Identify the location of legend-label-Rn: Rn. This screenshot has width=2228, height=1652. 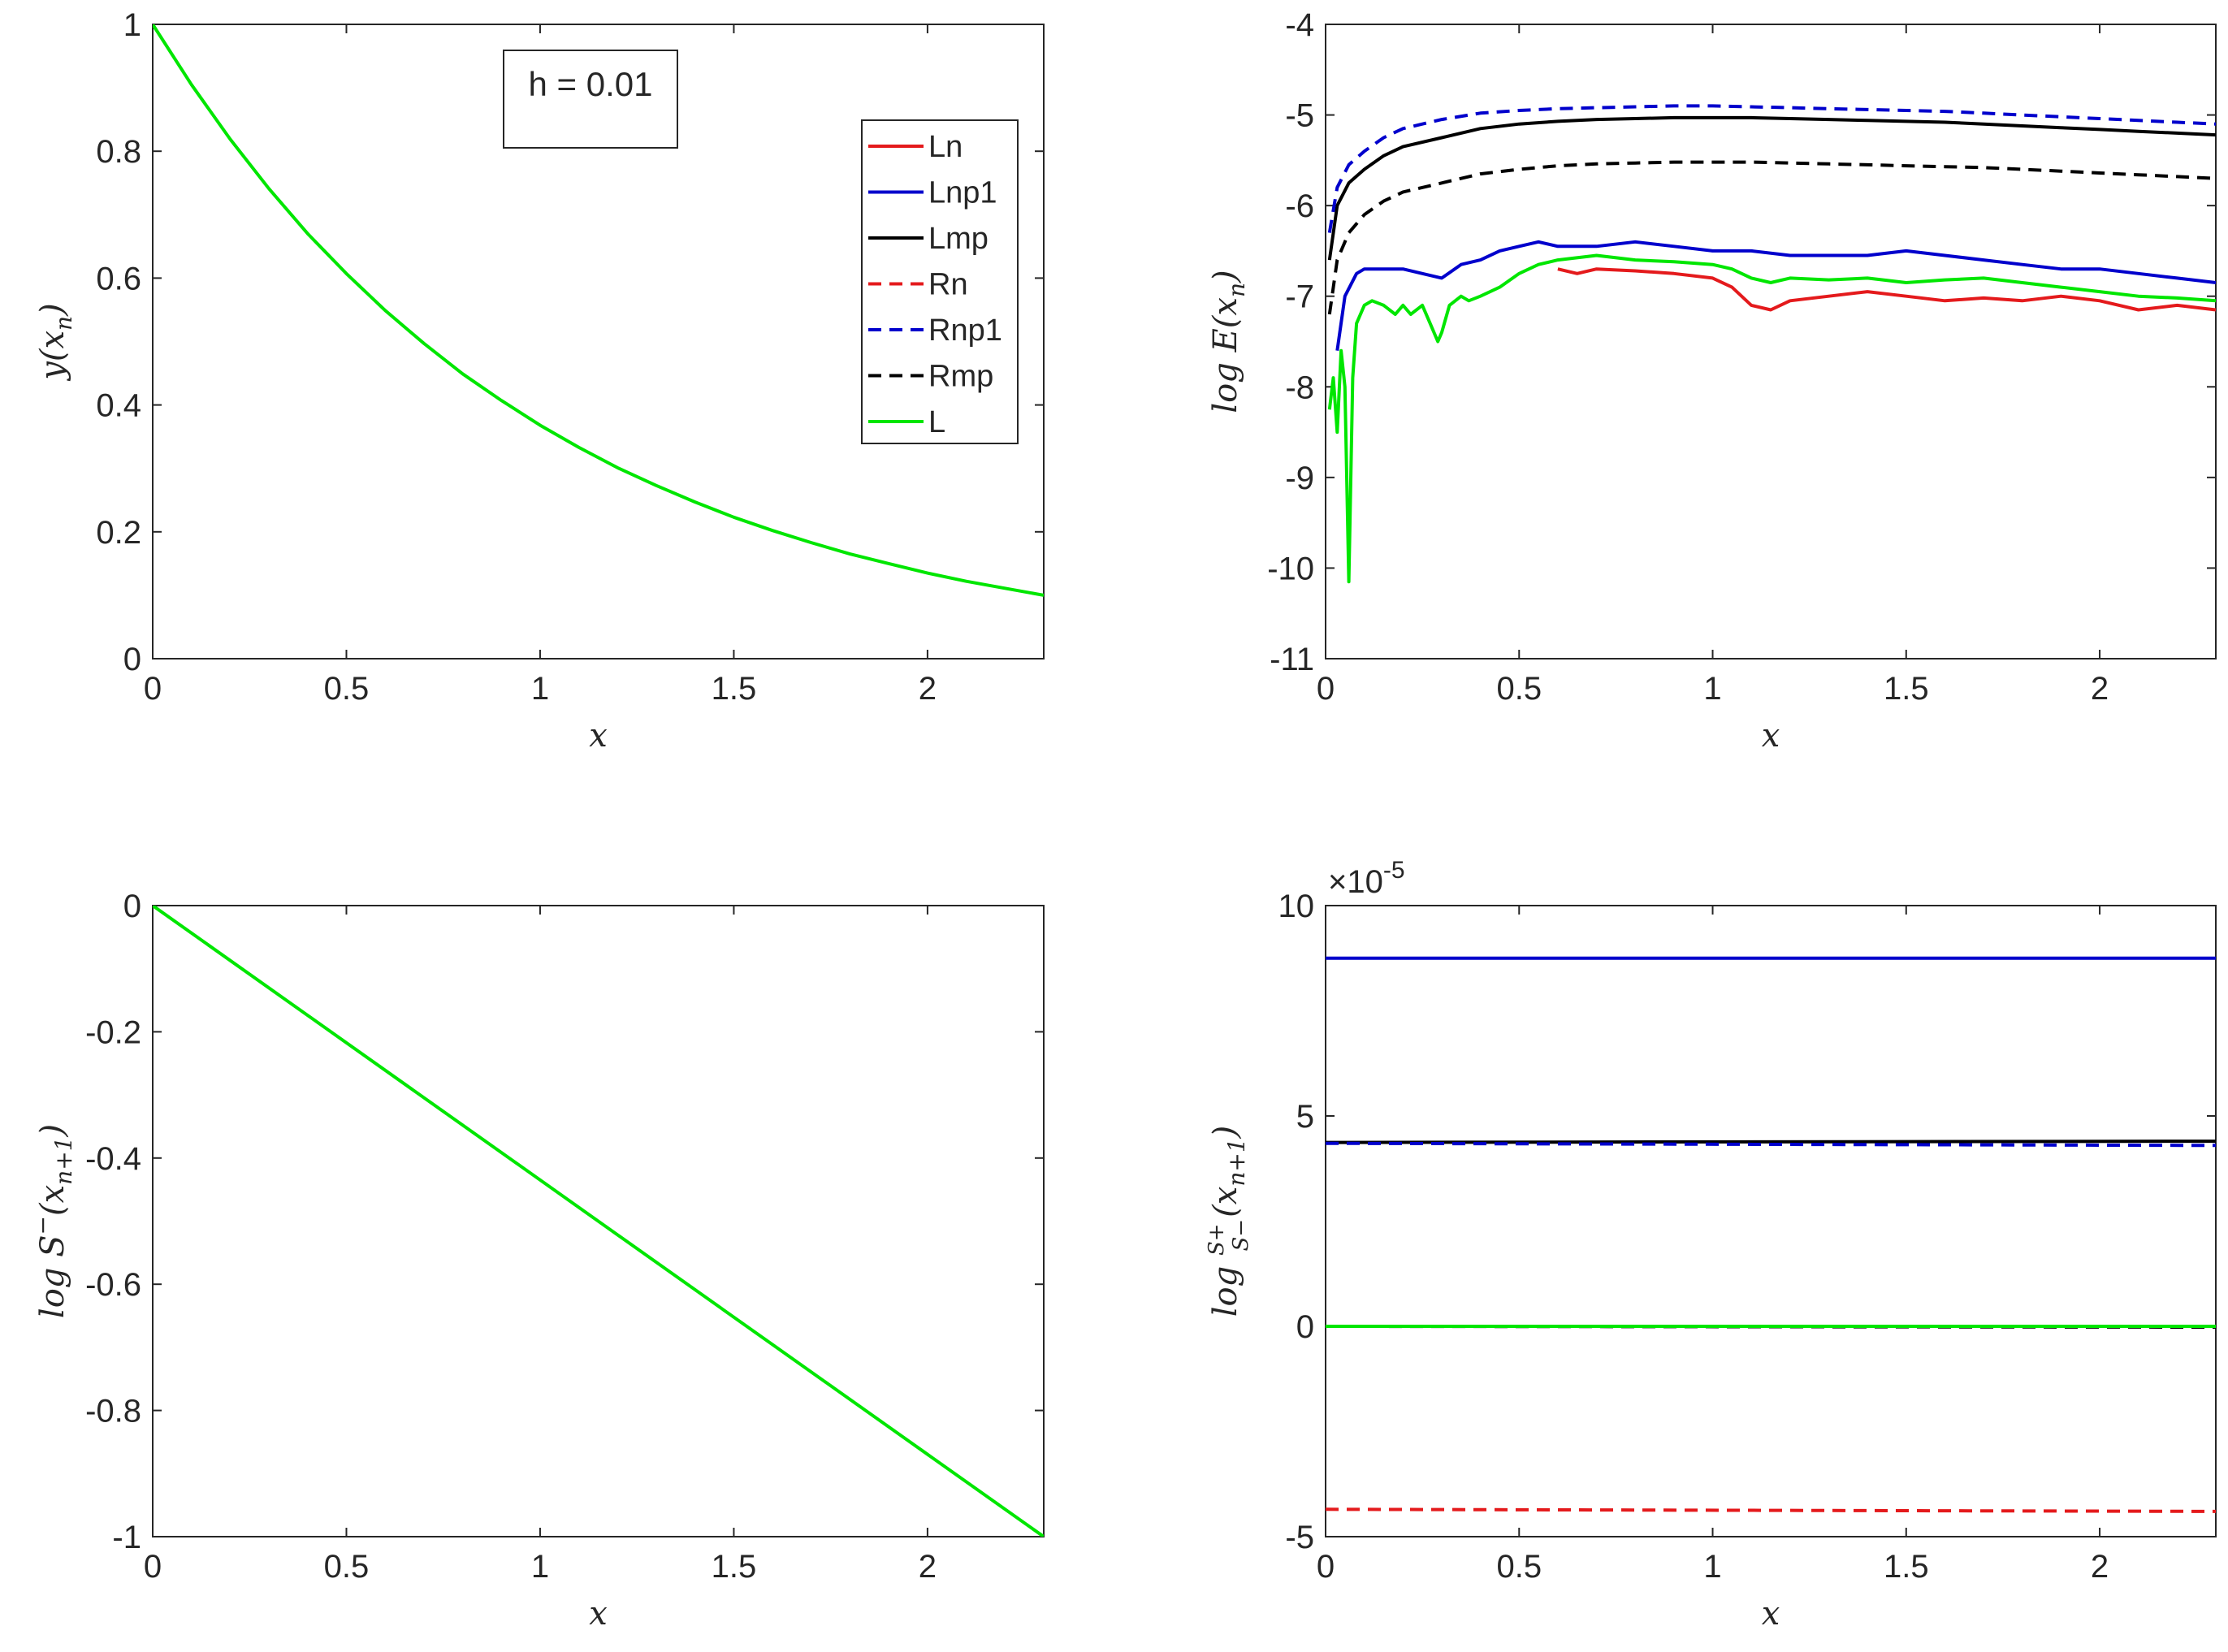
(948, 285).